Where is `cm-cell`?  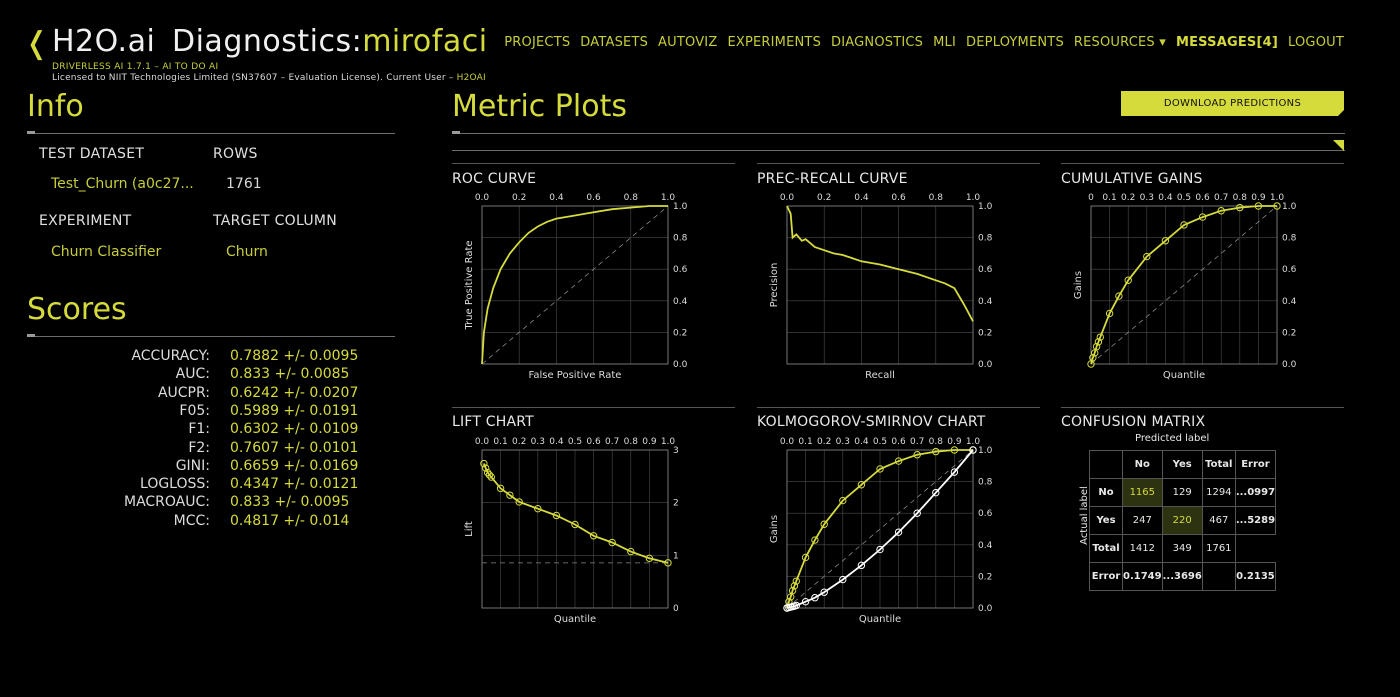 cm-cell is located at coordinates (1255, 549).